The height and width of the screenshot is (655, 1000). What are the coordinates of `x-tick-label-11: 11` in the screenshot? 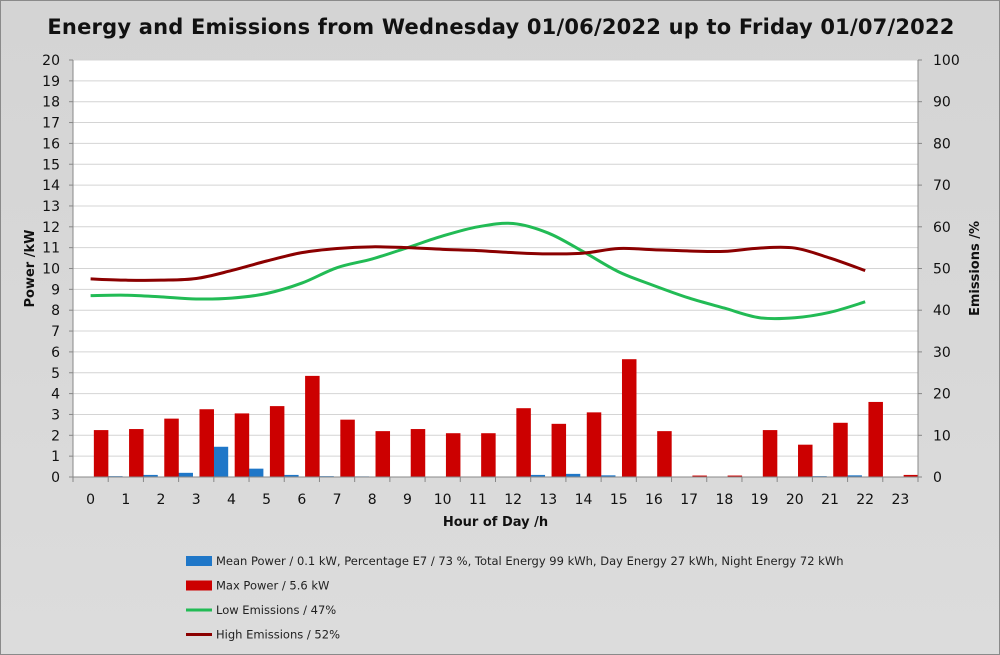 It's located at (478, 500).